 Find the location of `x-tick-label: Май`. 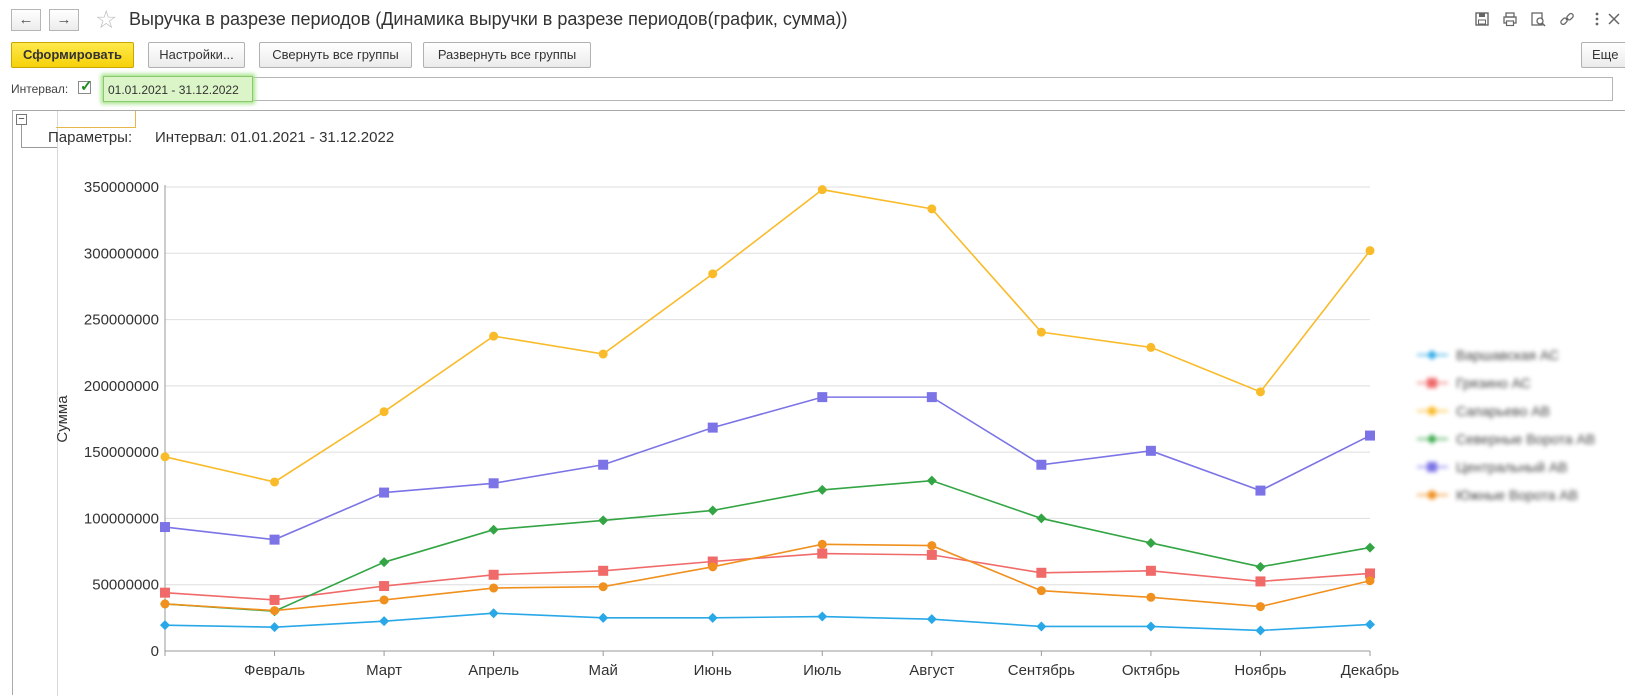

x-tick-label: Май is located at coordinates (602, 670).